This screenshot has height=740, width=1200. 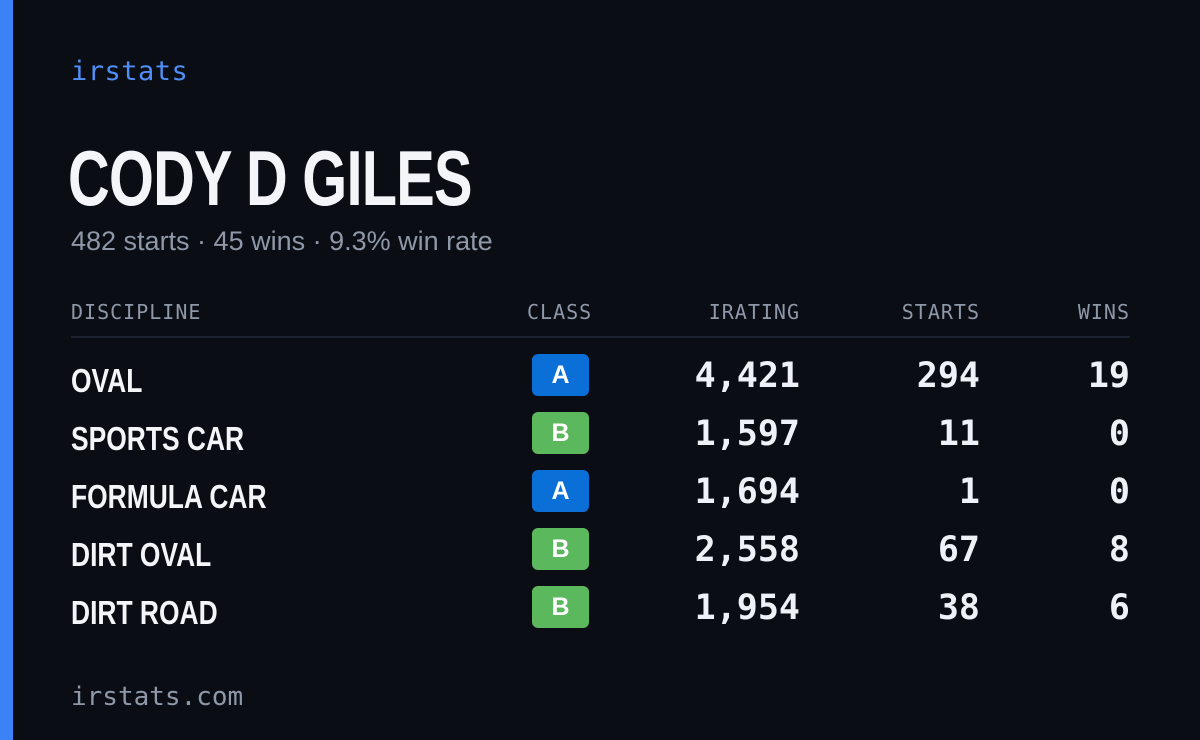 I want to click on driver-summary: 482 starts · 45 wins · 9.3% win rate, so click(x=282, y=241).